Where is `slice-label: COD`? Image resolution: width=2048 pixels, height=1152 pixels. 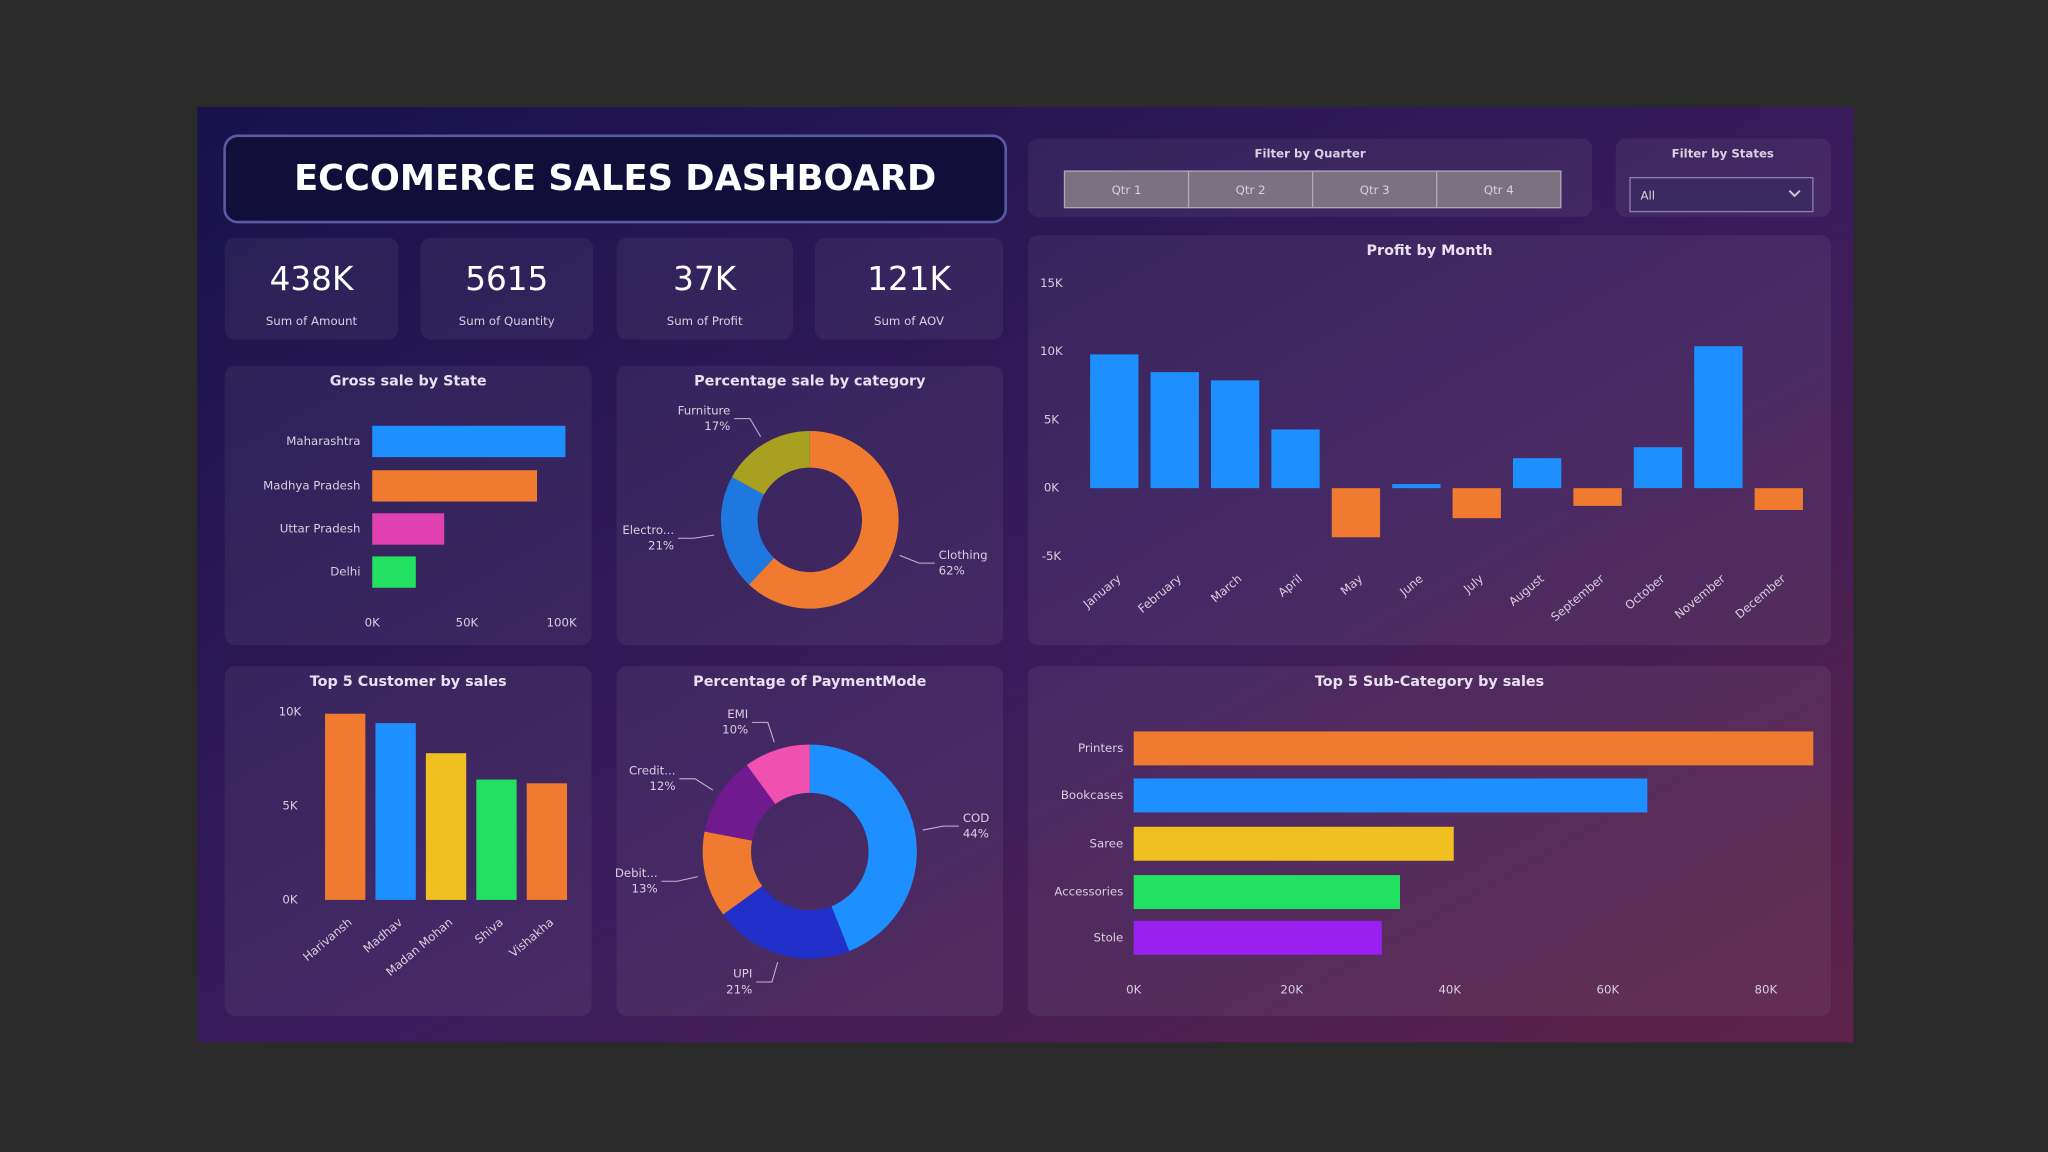
slice-label: COD is located at coordinates (976, 818).